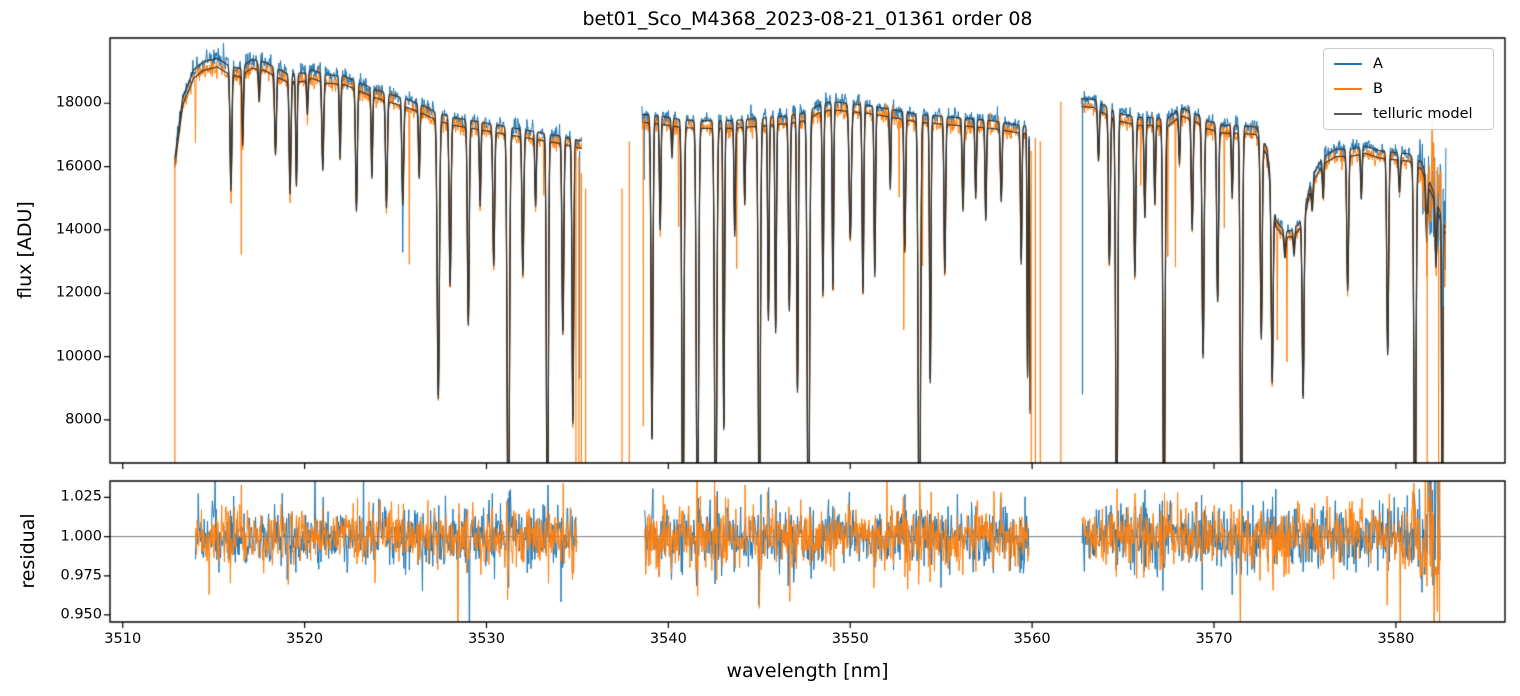 Image resolution: width=1520 pixels, height=696 pixels. I want to click on wavelength-tick-label: 3520, so click(305, 639).